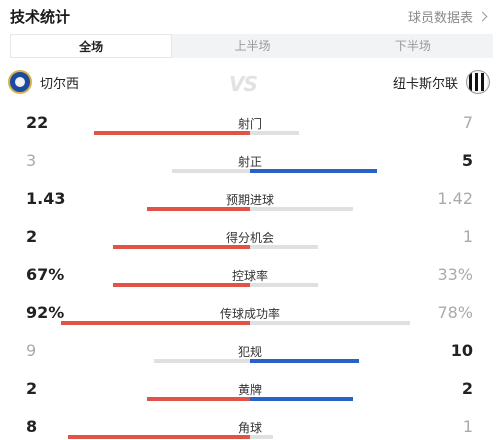 This screenshot has height=440, width=500. Describe the element at coordinates (249, 314) in the screenshot. I see `stat-label: 传球成功率` at that location.